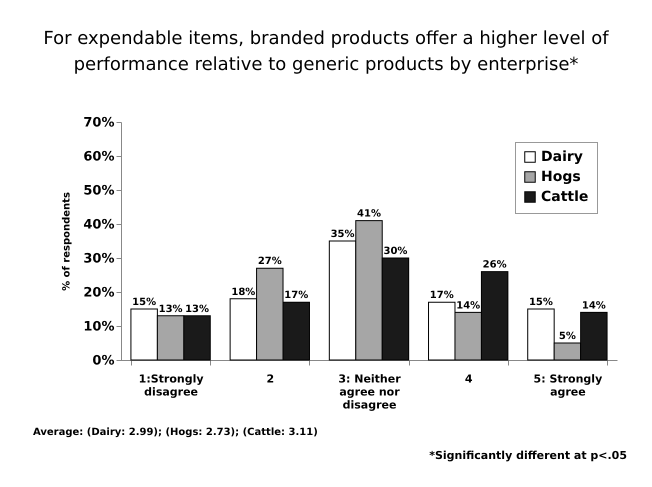  Describe the element at coordinates (98, 157) in the screenshot. I see `y-tick-label: 60%` at that location.